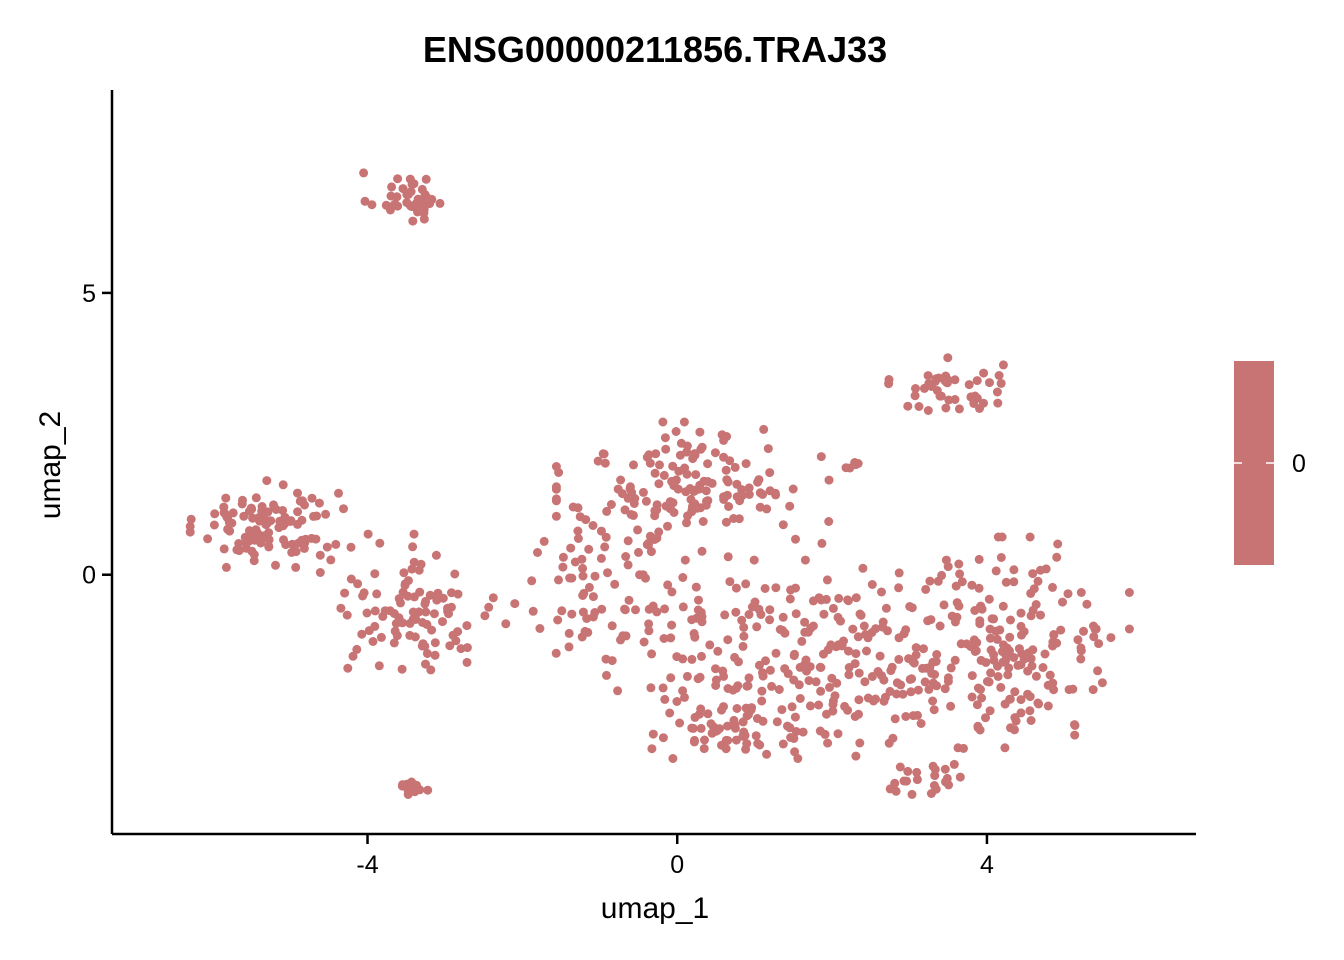 Image resolution: width=1344 pixels, height=960 pixels. I want to click on x-tick-label: 4, so click(987, 865).